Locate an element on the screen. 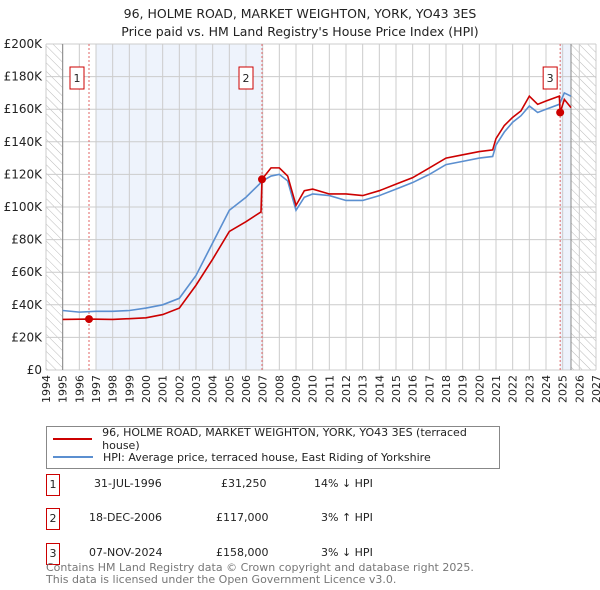 The image size is (600, 590). x-tick-label: 2014 is located at coordinates (379, 389).